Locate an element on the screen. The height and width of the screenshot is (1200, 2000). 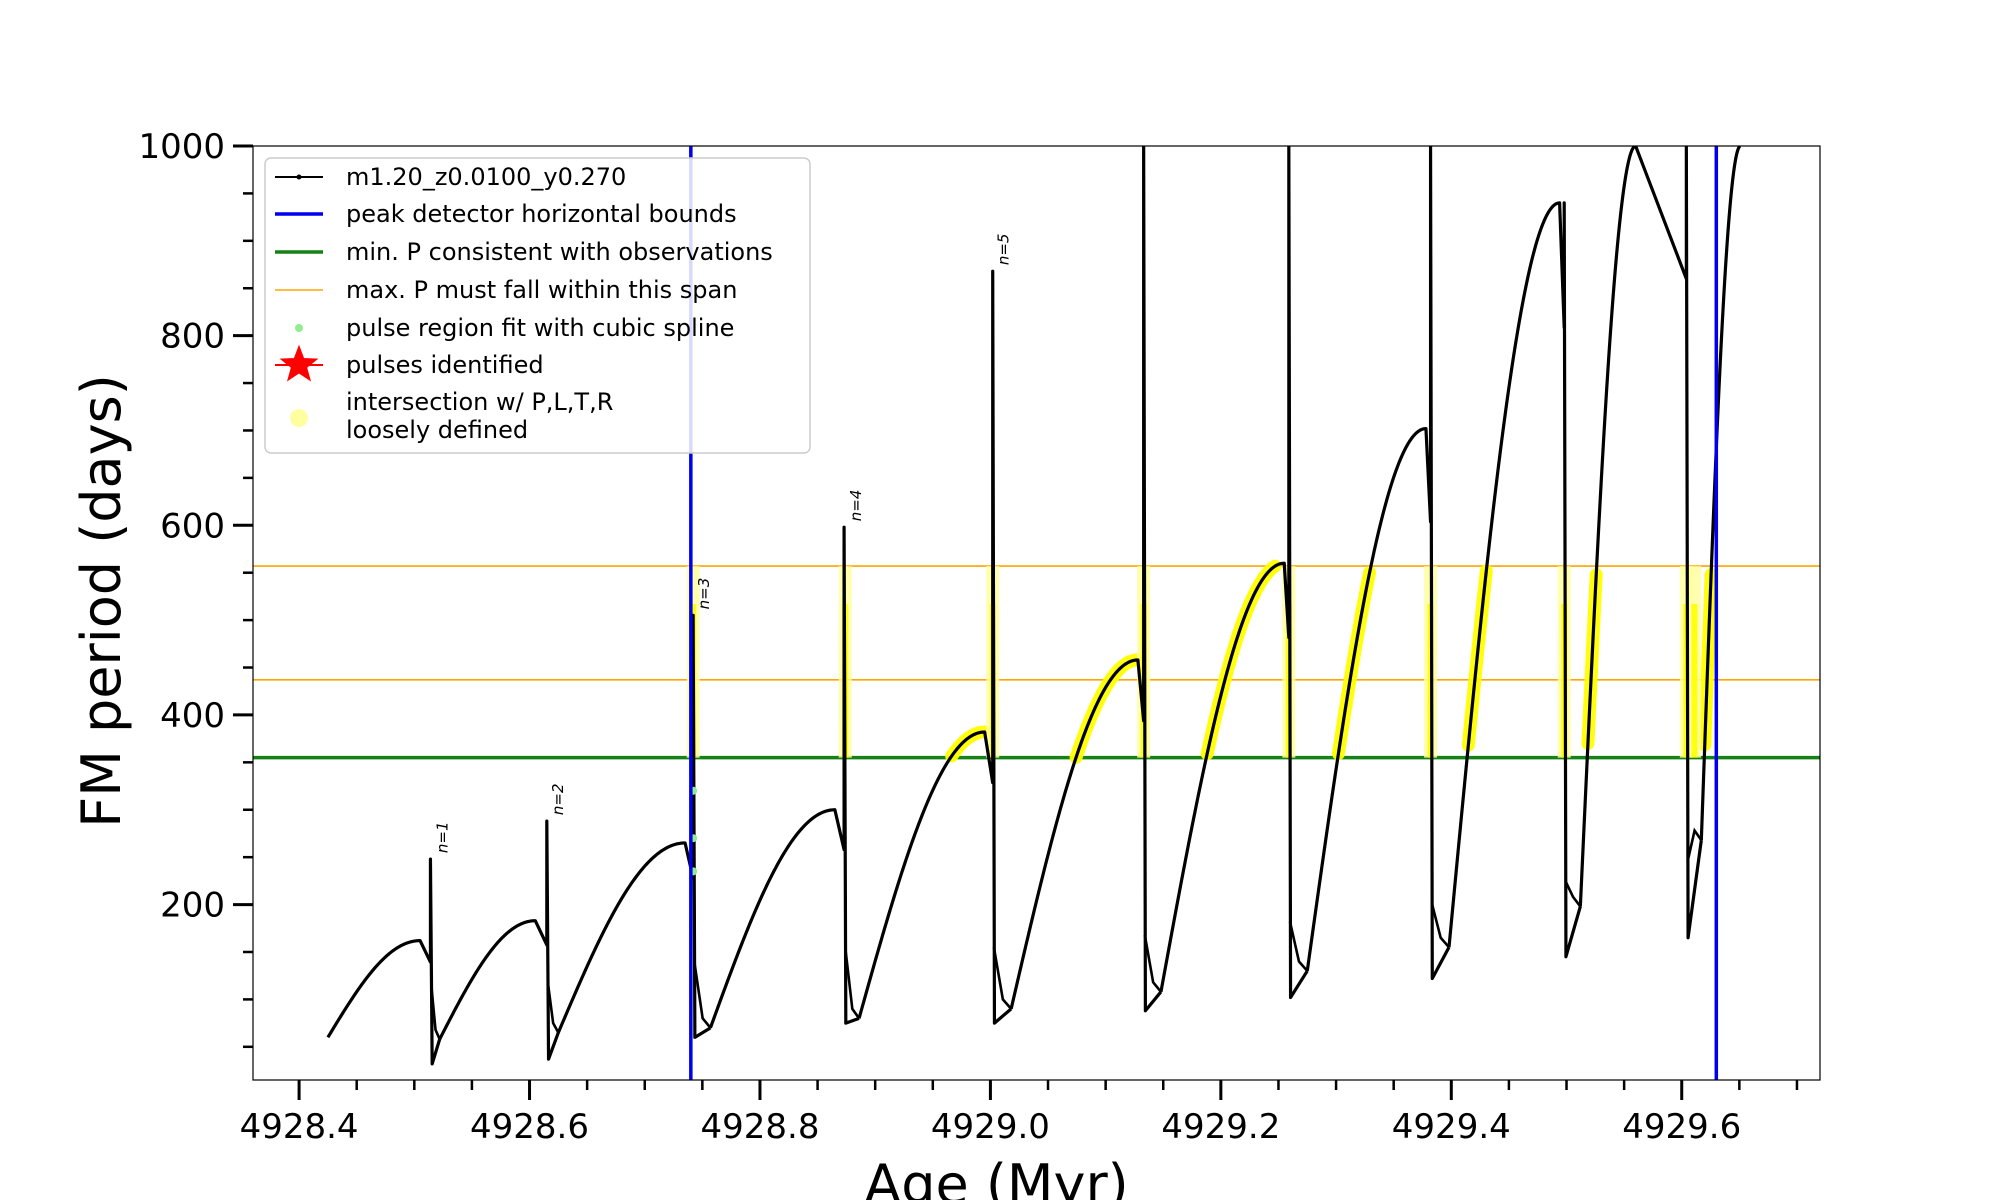
legend-item-4: max. P must fall within this span is located at coordinates (506, 290).